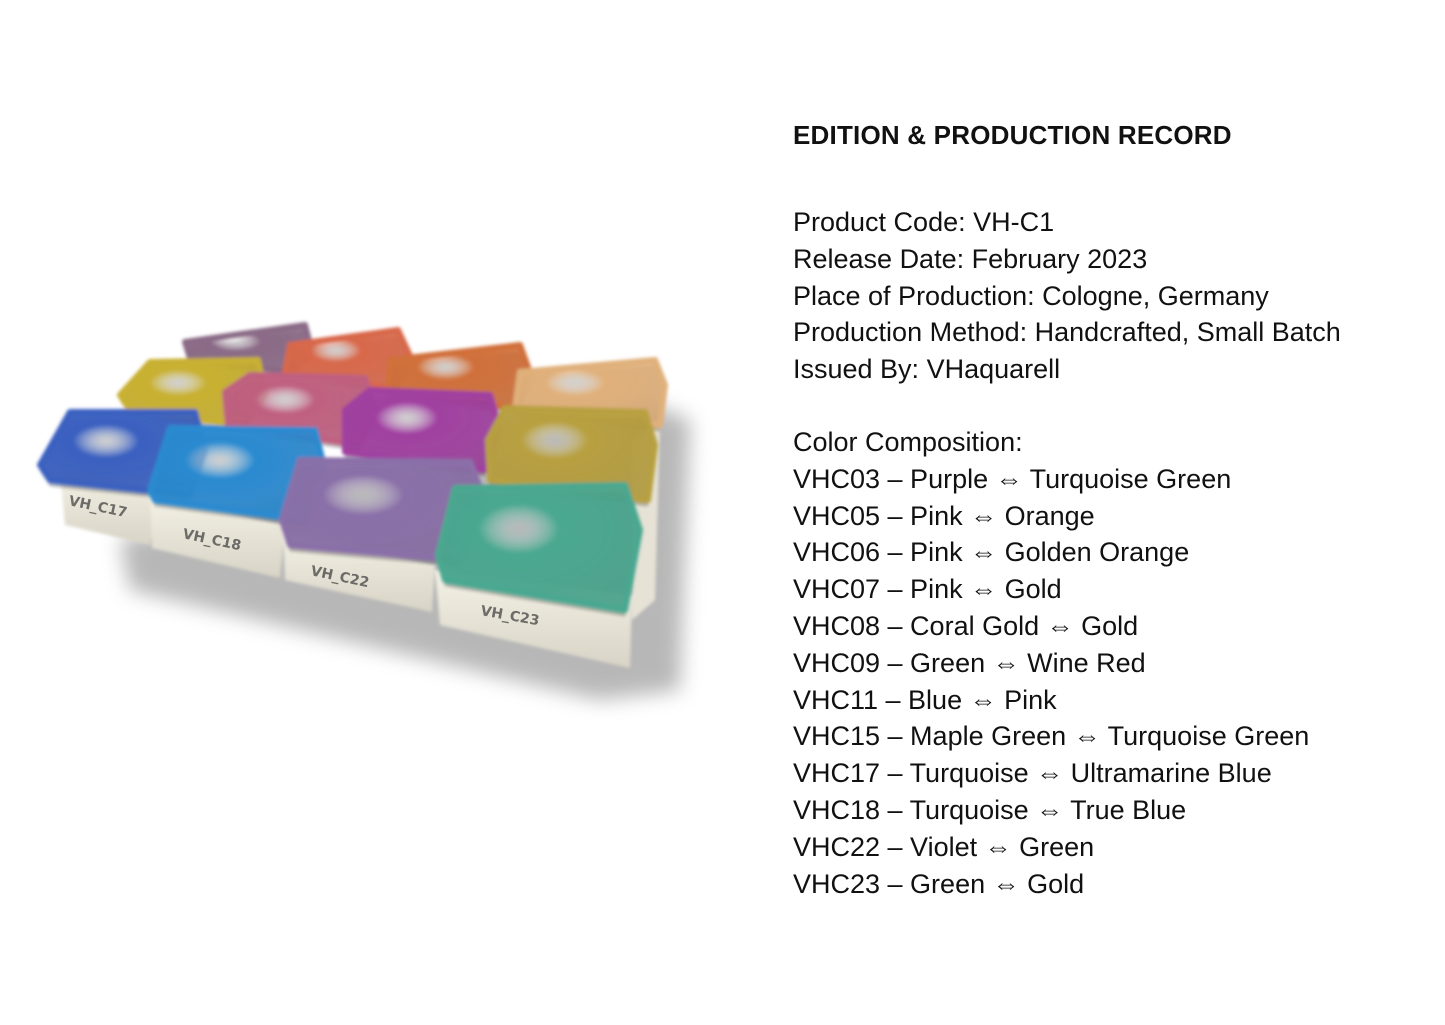 The image size is (1445, 1025). Describe the element at coordinates (924, 222) in the screenshot. I see `detail-product-code: Product Code: VH-C1` at that location.